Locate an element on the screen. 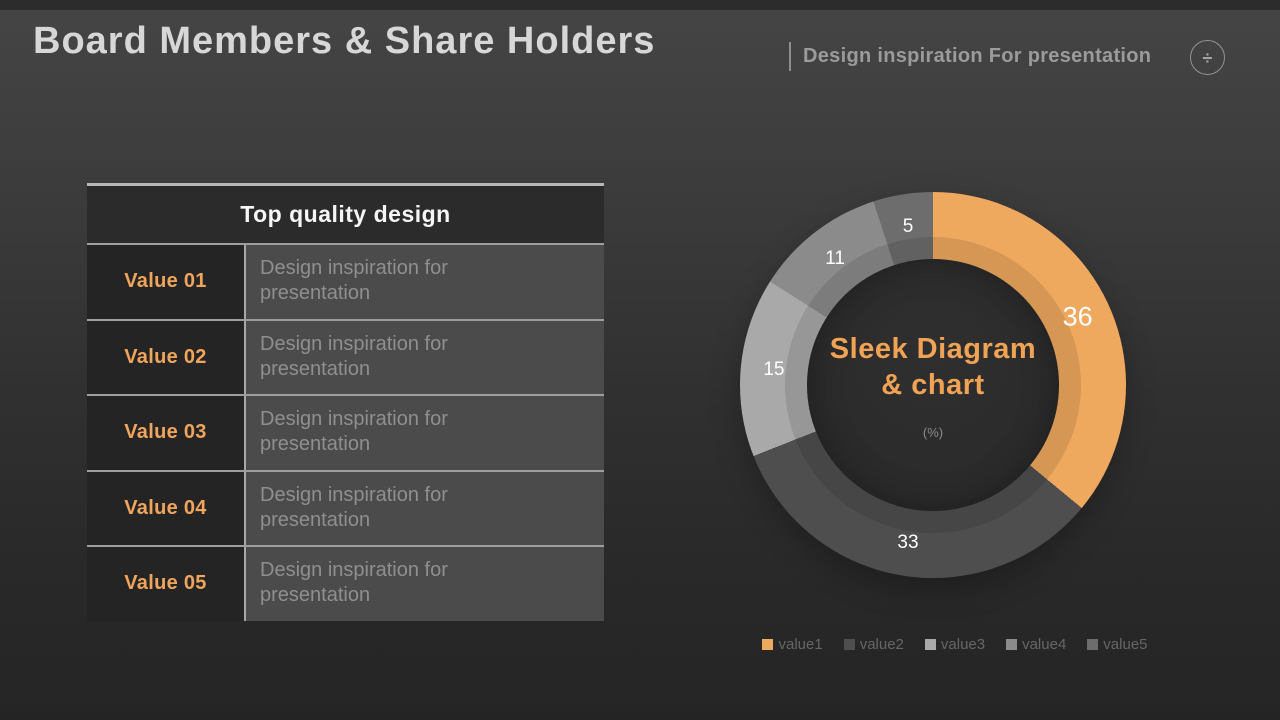 This screenshot has height=720, width=1280. row-label: Value 01 is located at coordinates (166, 282).